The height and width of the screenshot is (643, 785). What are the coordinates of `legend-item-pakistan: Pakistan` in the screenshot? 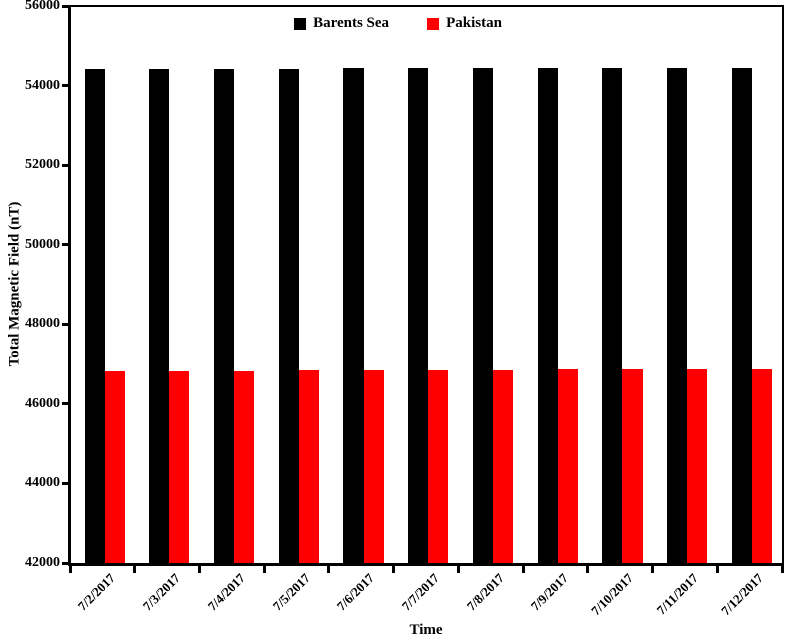 It's located at (464, 23).